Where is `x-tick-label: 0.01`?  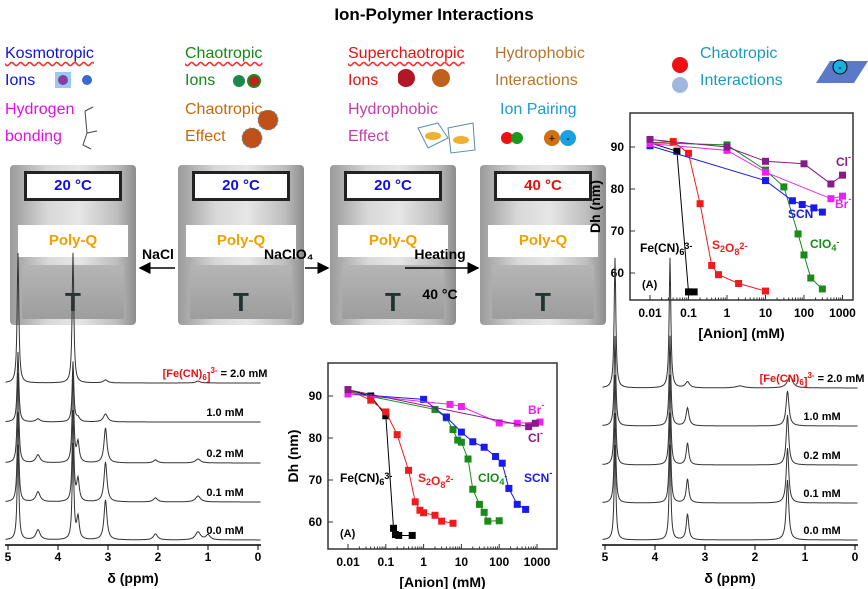 x-tick-label: 0.01 is located at coordinates (650, 313).